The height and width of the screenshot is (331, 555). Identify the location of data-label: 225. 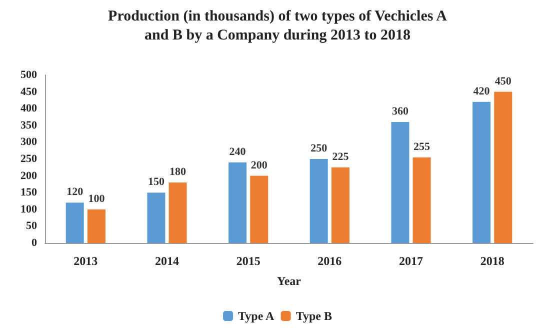
(341, 156).